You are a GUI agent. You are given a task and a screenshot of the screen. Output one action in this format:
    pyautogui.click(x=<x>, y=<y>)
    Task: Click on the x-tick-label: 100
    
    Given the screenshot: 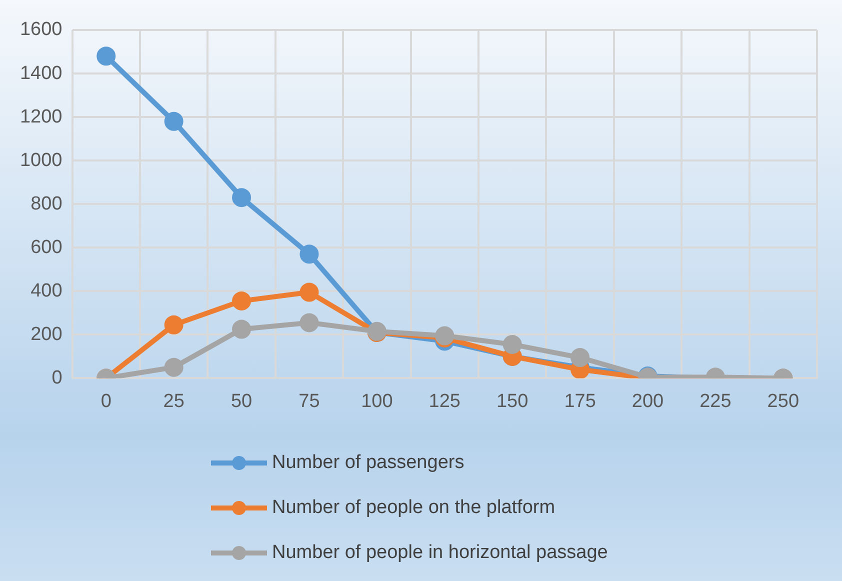 What is the action you would take?
    pyautogui.click(x=377, y=401)
    